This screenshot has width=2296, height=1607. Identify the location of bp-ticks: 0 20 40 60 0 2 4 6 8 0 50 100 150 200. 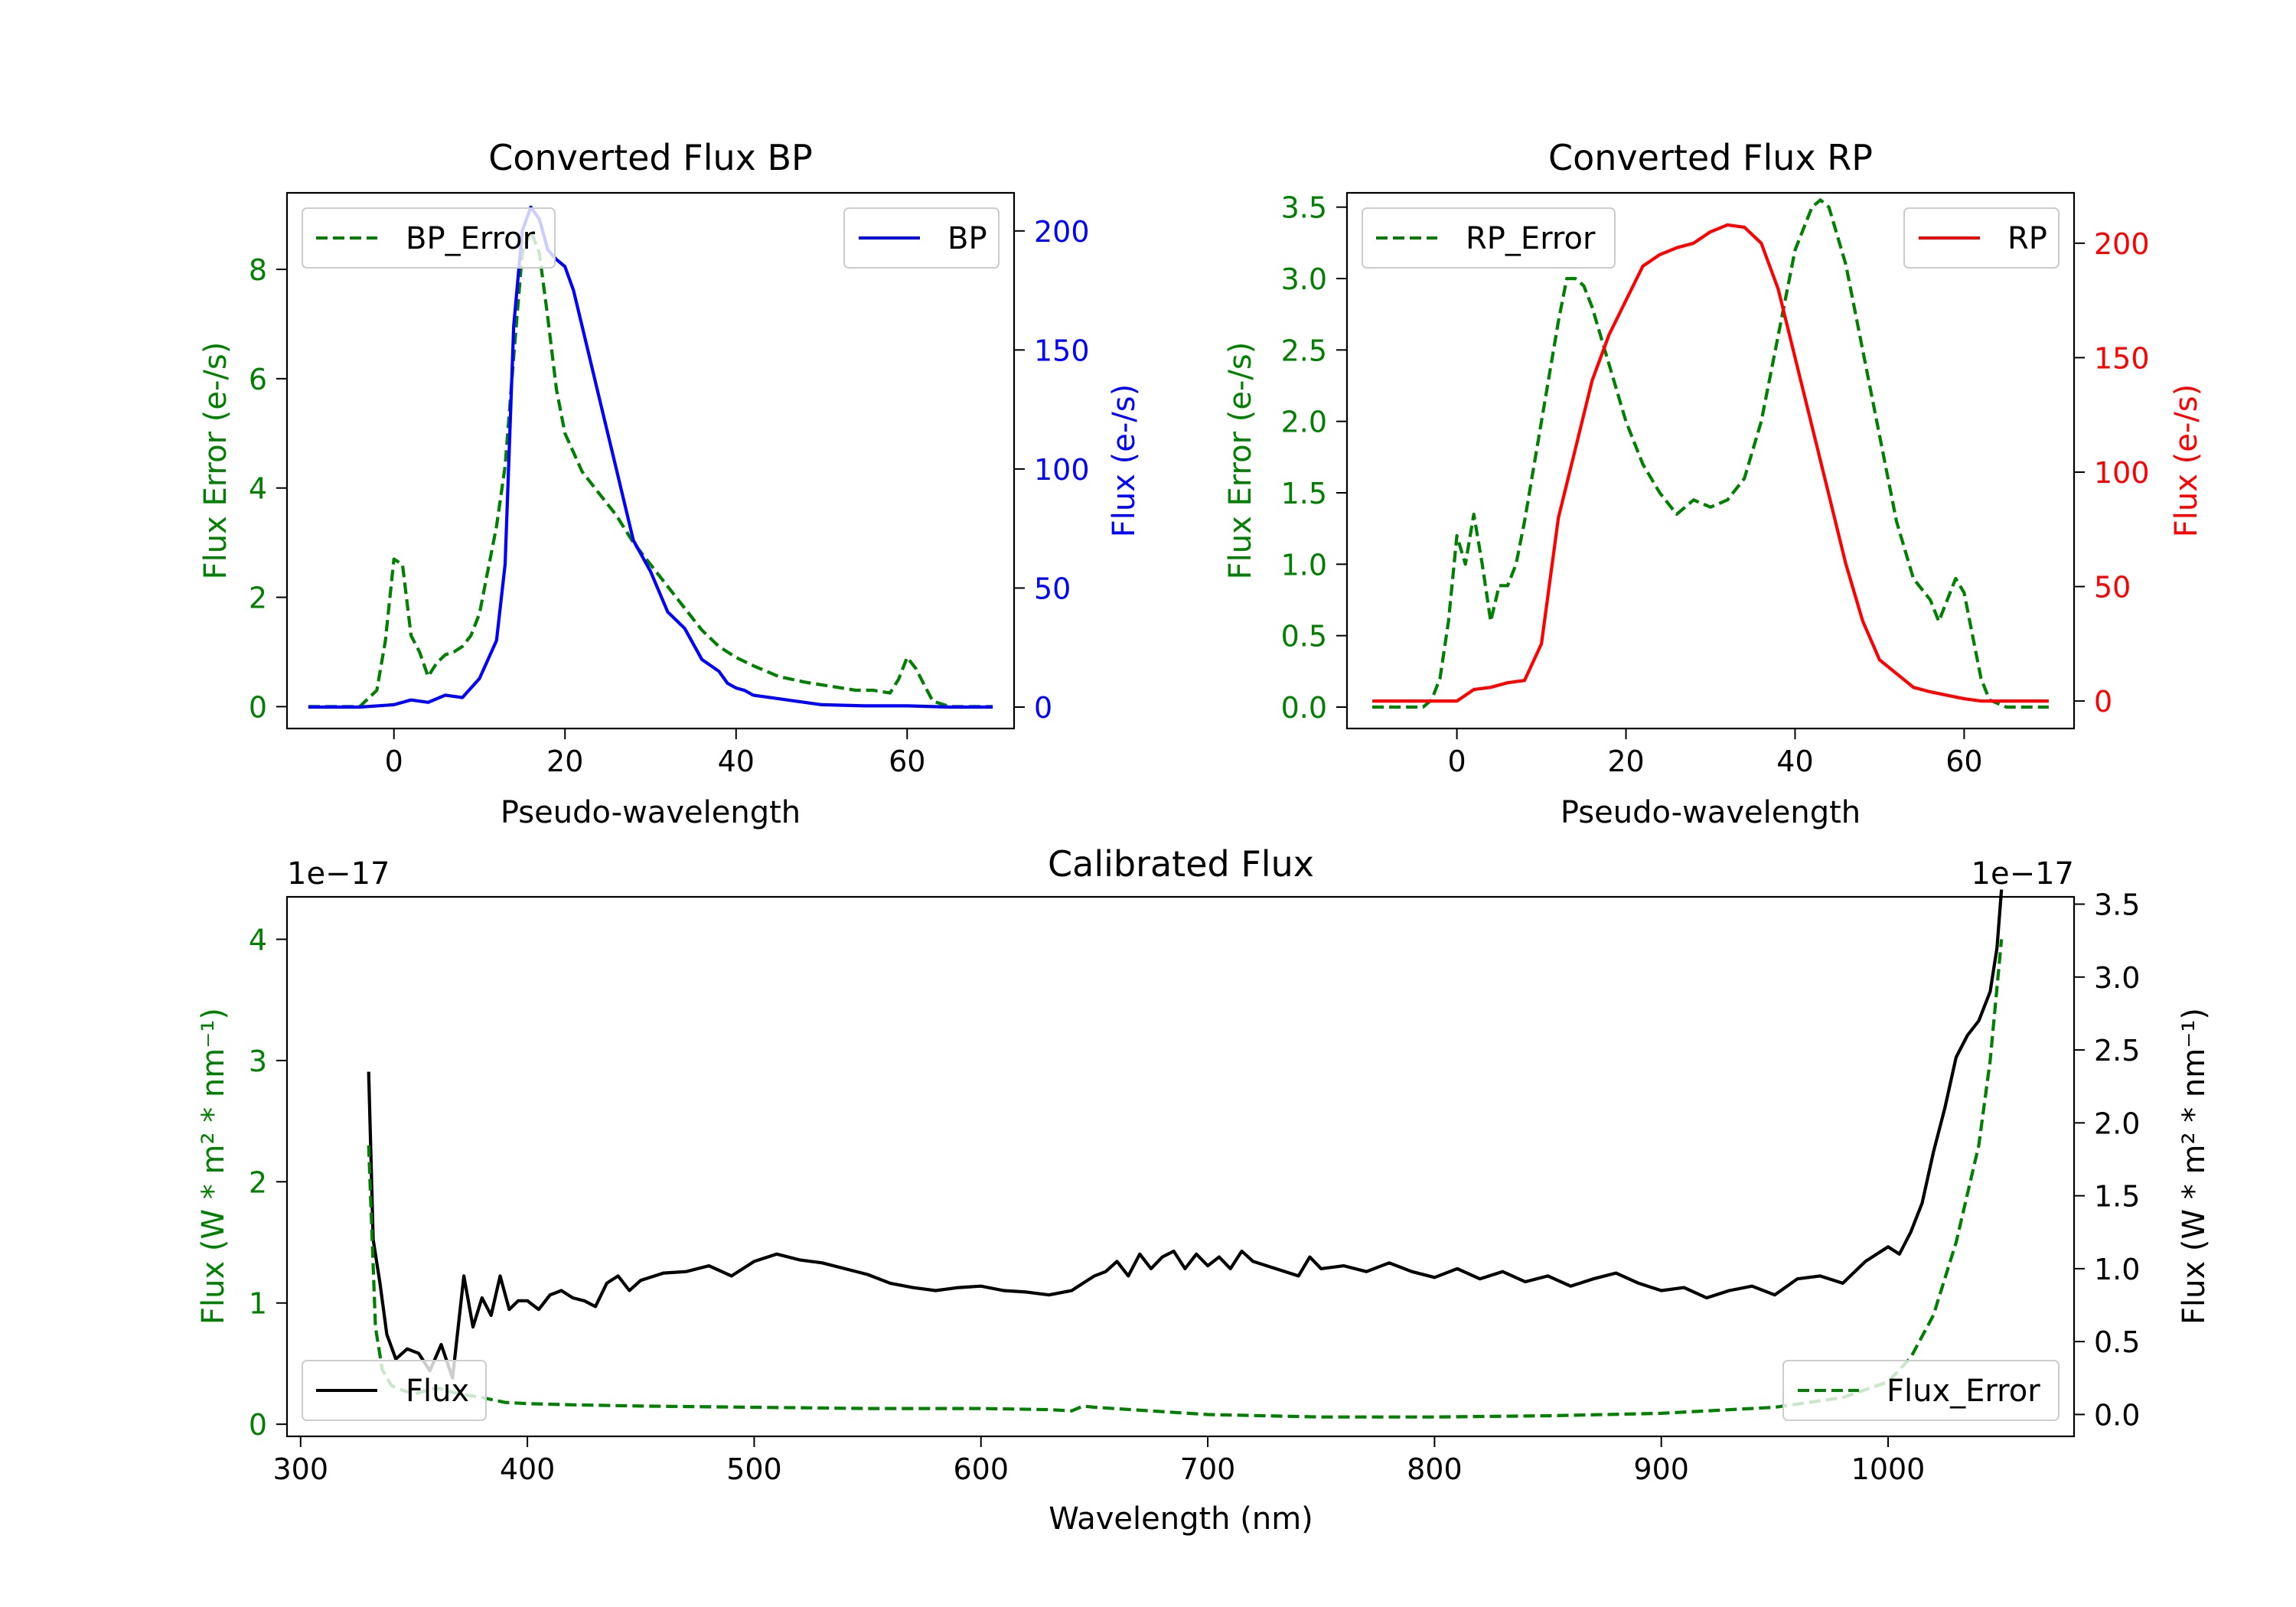
(669, 497).